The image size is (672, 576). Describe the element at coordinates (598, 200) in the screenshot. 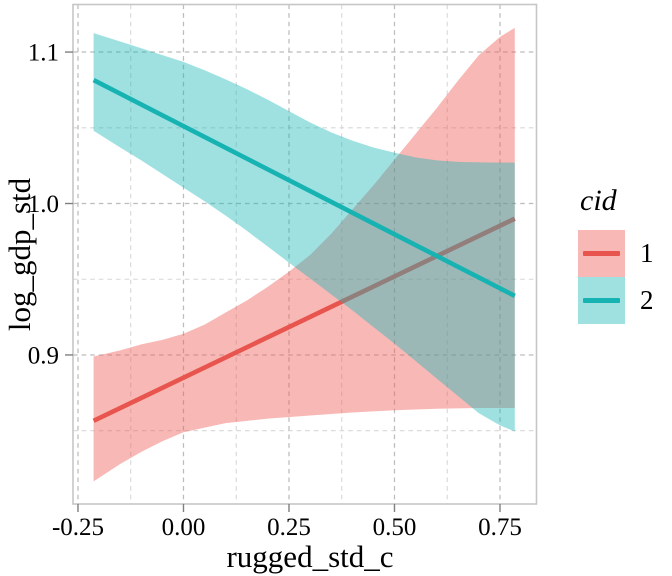

I see `legend-title: cid` at that location.